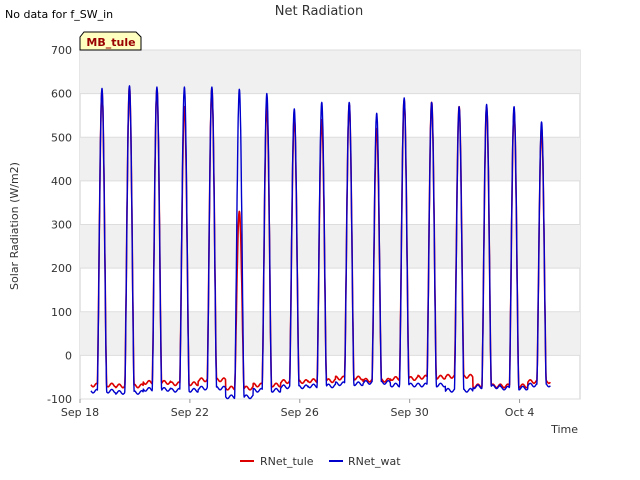 Image resolution: width=640 pixels, height=480 pixels. I want to click on y-axis-ticks: -100 0 100 200 300 400 500 600 700, so click(59, 225).